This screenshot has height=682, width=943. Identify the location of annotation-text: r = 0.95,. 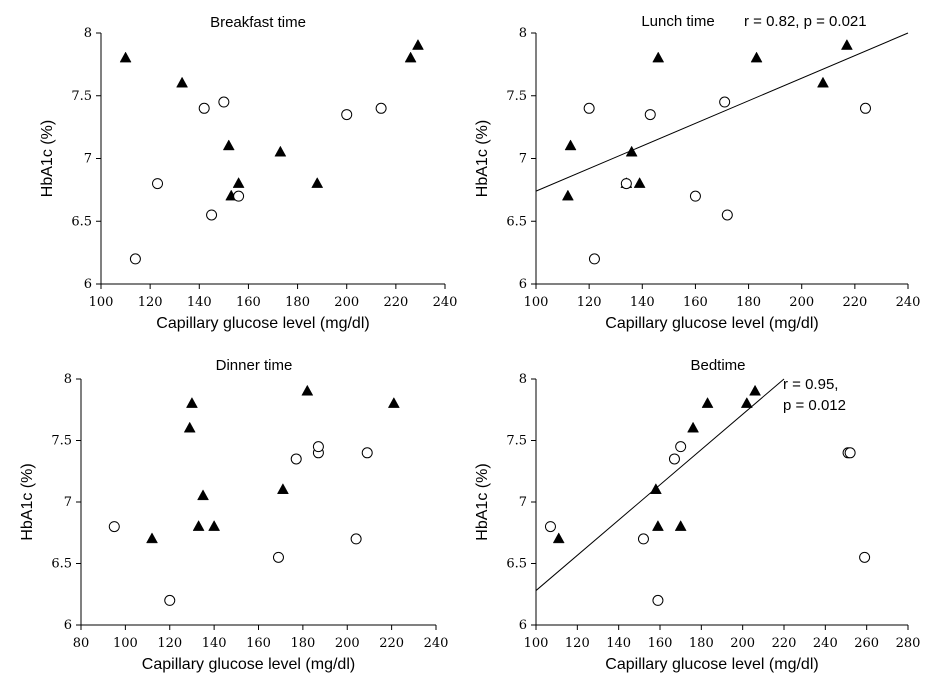
(810, 384).